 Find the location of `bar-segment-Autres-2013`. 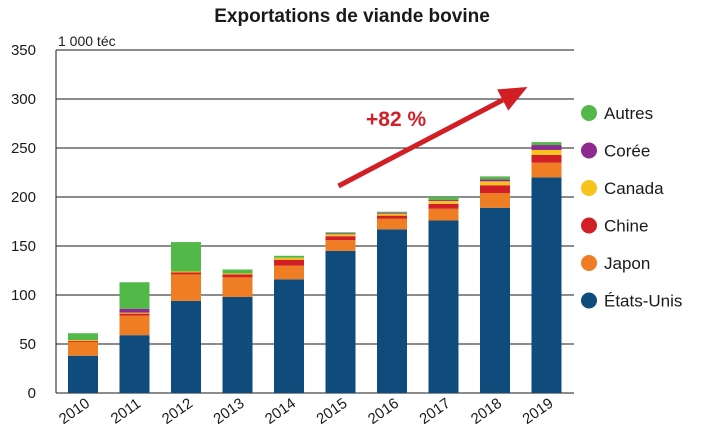

bar-segment-Autres-2013 is located at coordinates (237, 271).